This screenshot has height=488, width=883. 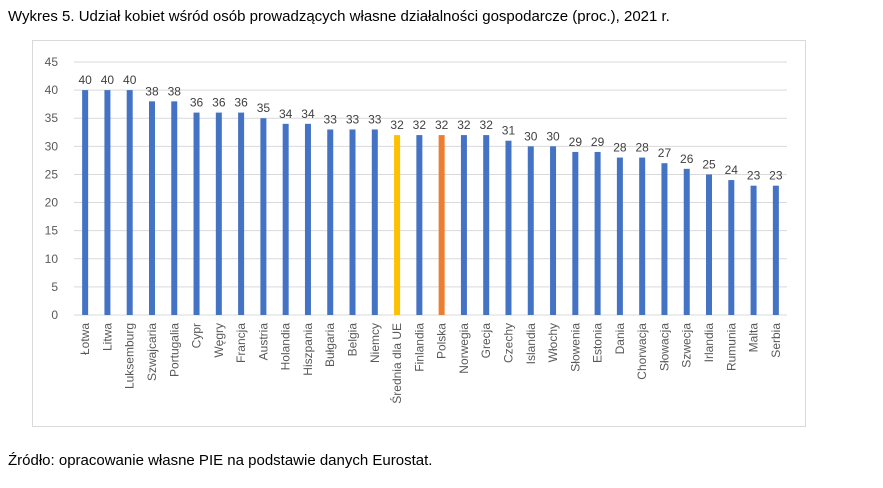 I want to click on x-tick-label: Litwa, so click(x=107, y=337).